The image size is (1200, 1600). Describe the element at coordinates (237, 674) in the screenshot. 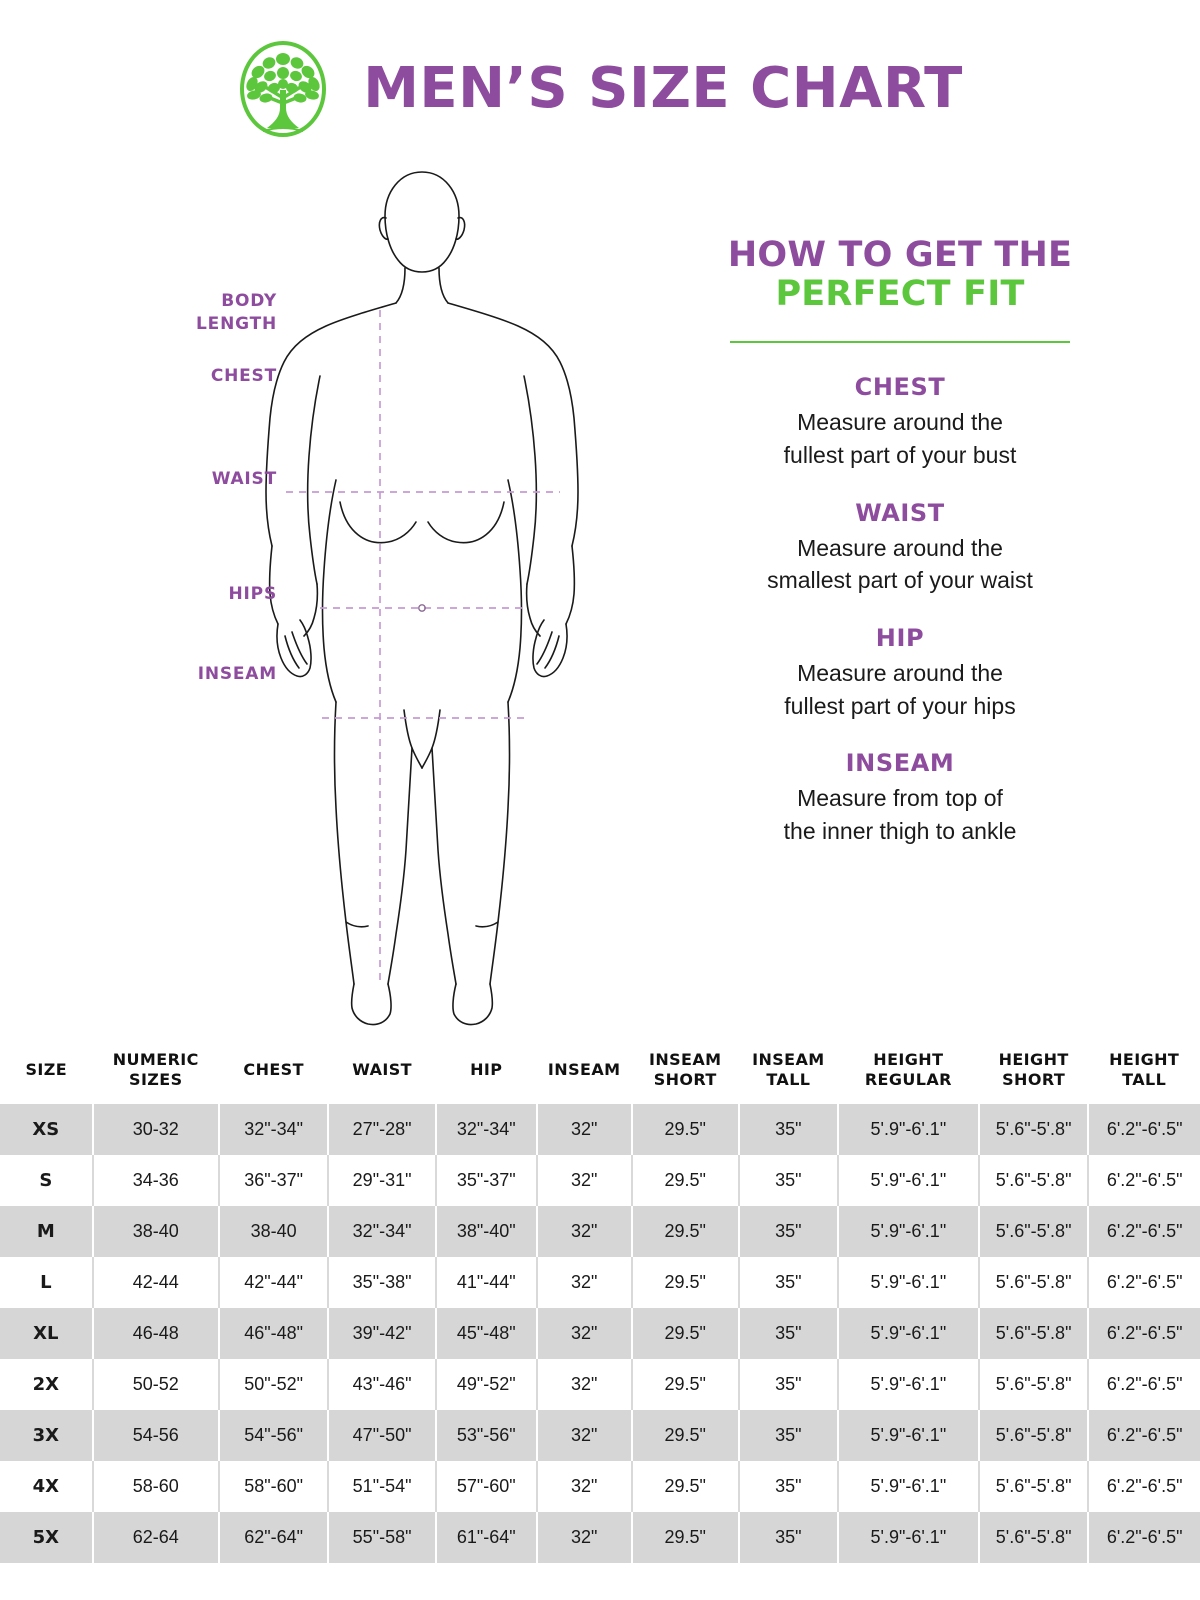

I see `body-label-inseam: INSEAM` at that location.